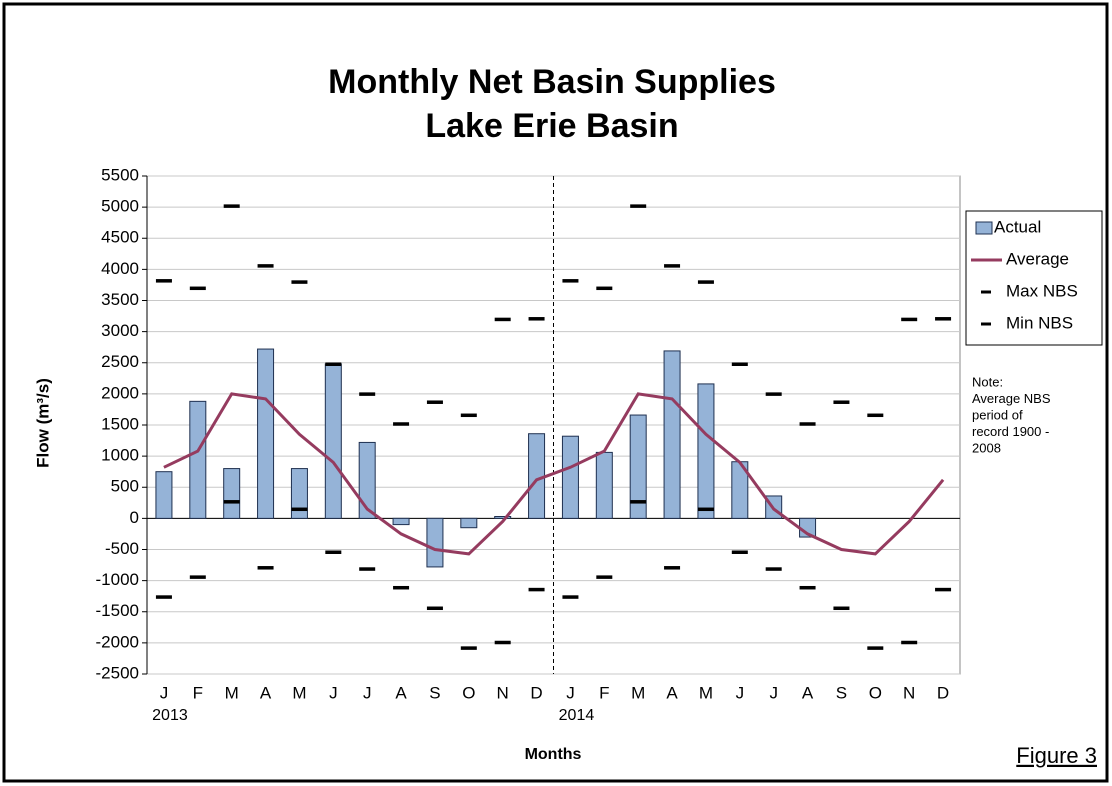 The width and height of the screenshot is (1112, 786). I want to click on y-axis-label: Flow (m³/s), so click(42, 423).